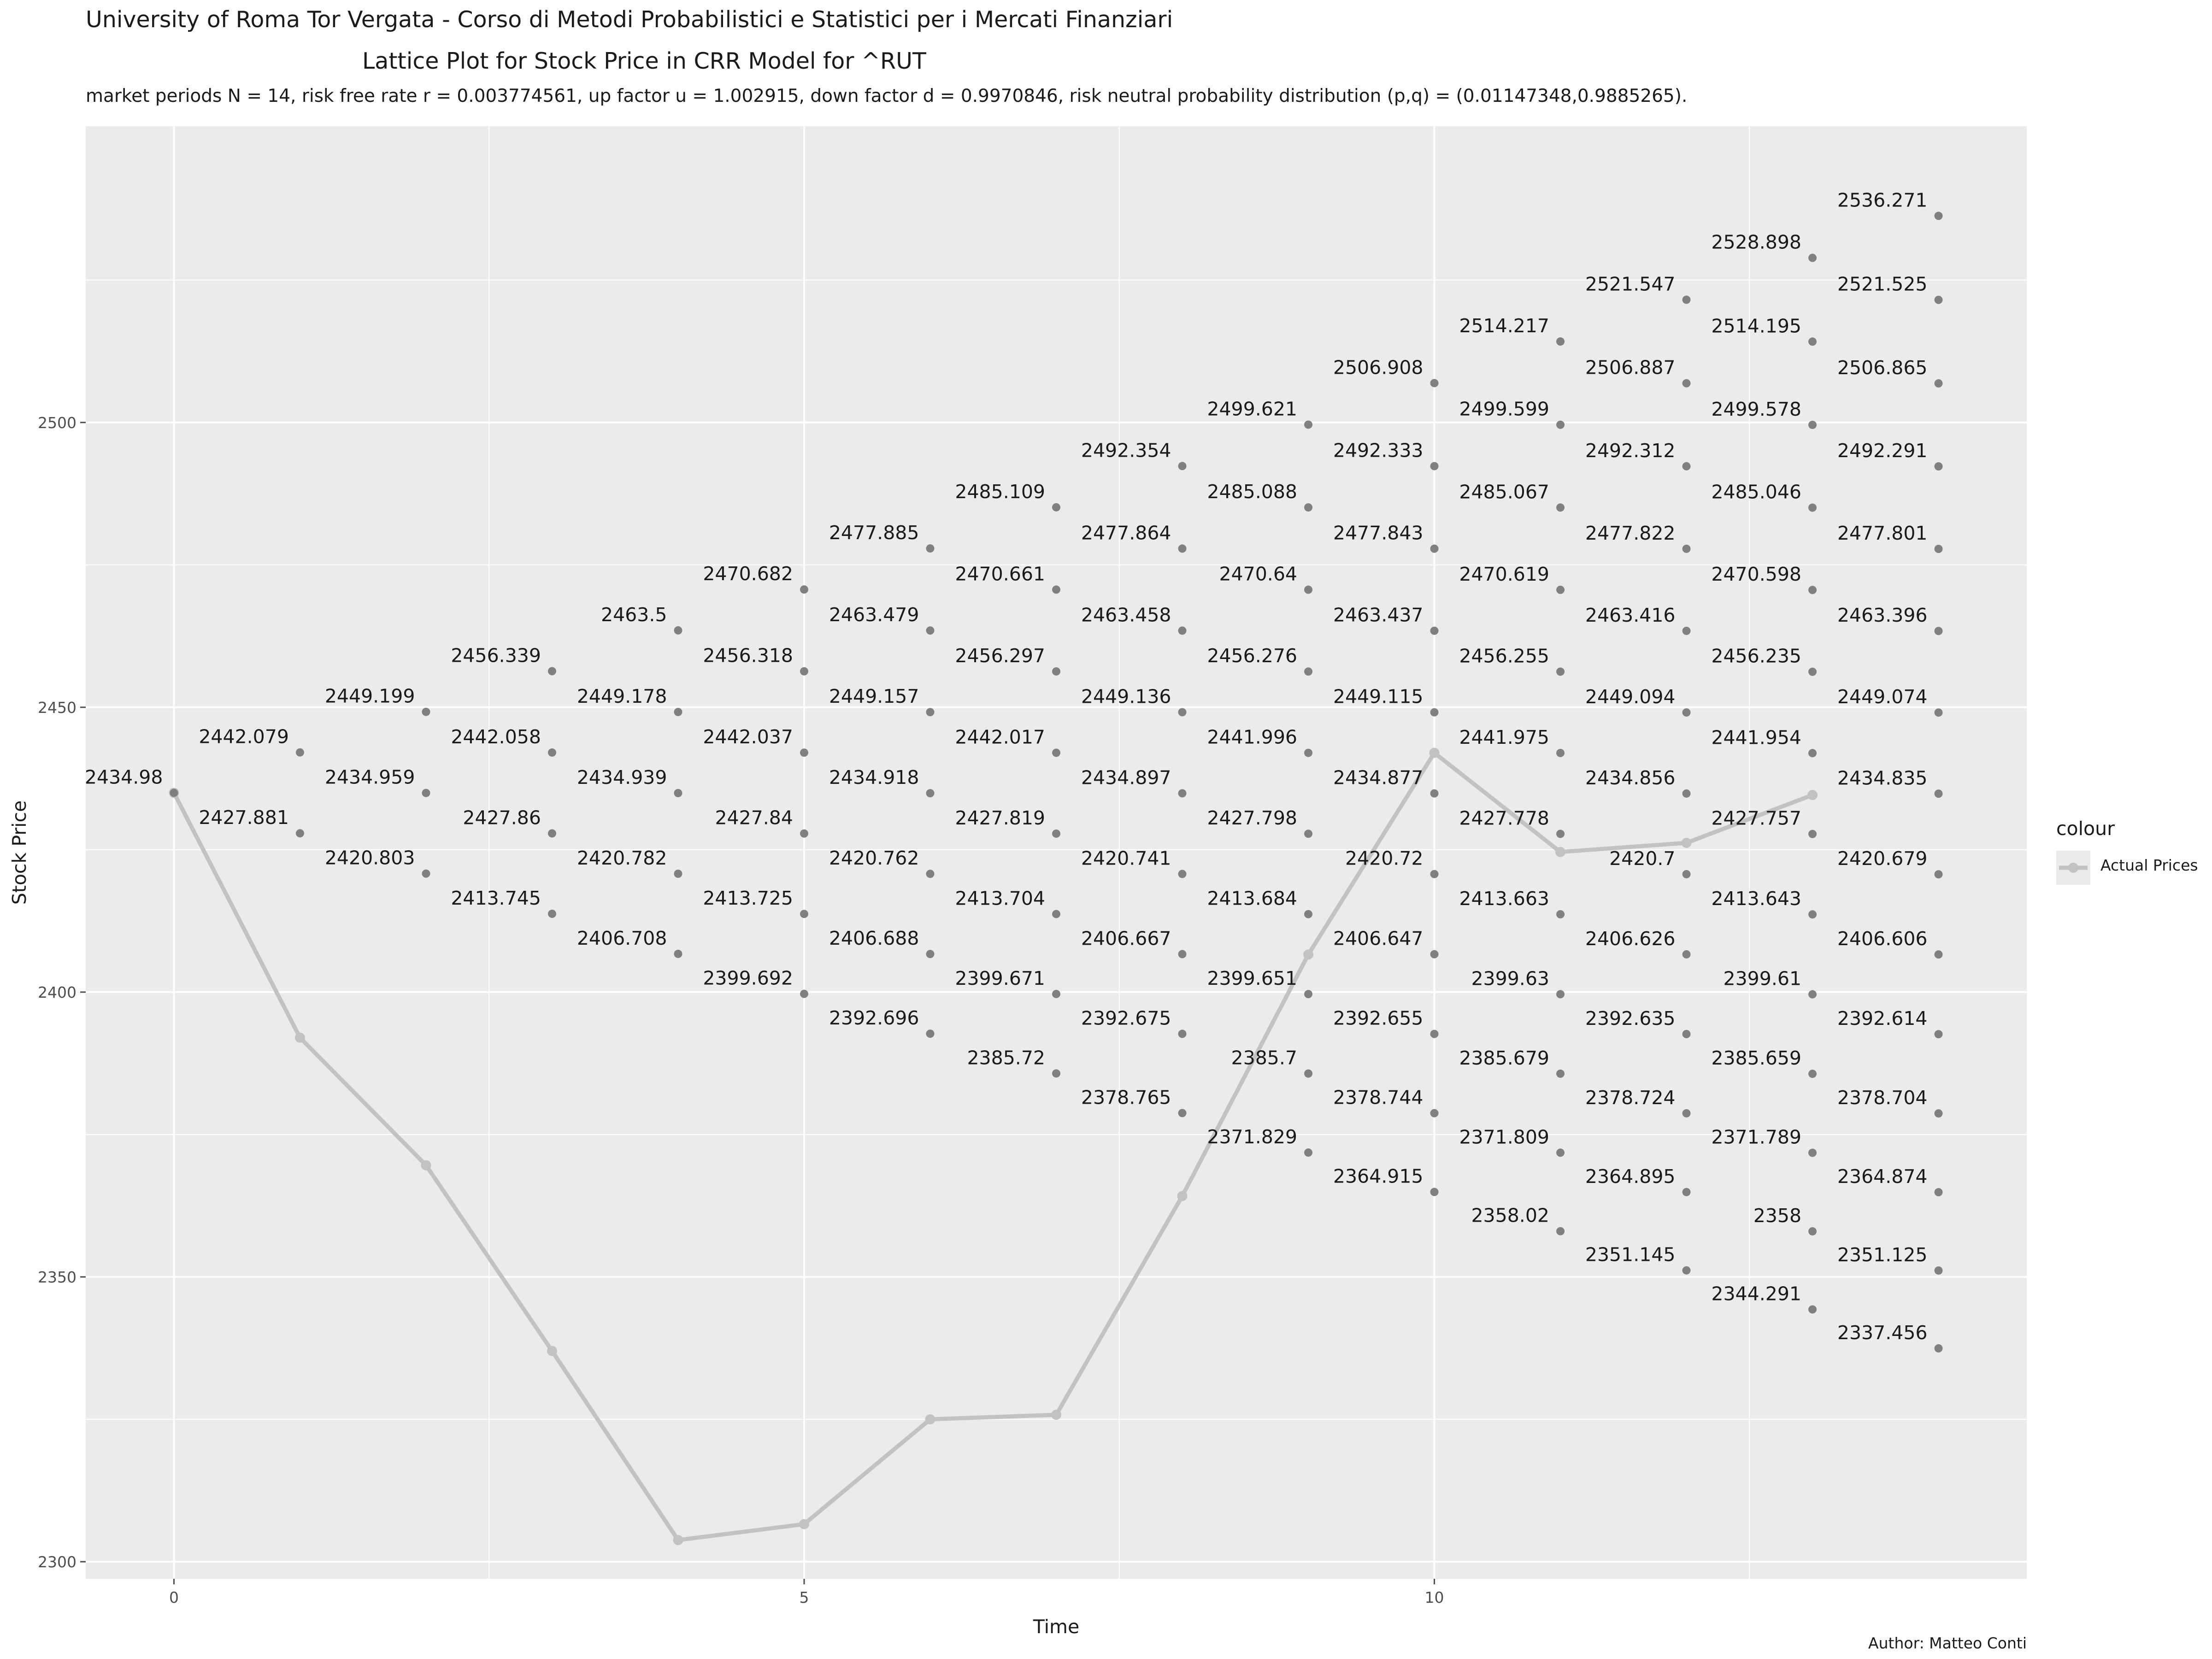 Image resolution: width=2212 pixels, height=1659 pixels. Describe the element at coordinates (1882, 284) in the screenshot. I see `lattice-label-14-1: 2521.525` at that location.